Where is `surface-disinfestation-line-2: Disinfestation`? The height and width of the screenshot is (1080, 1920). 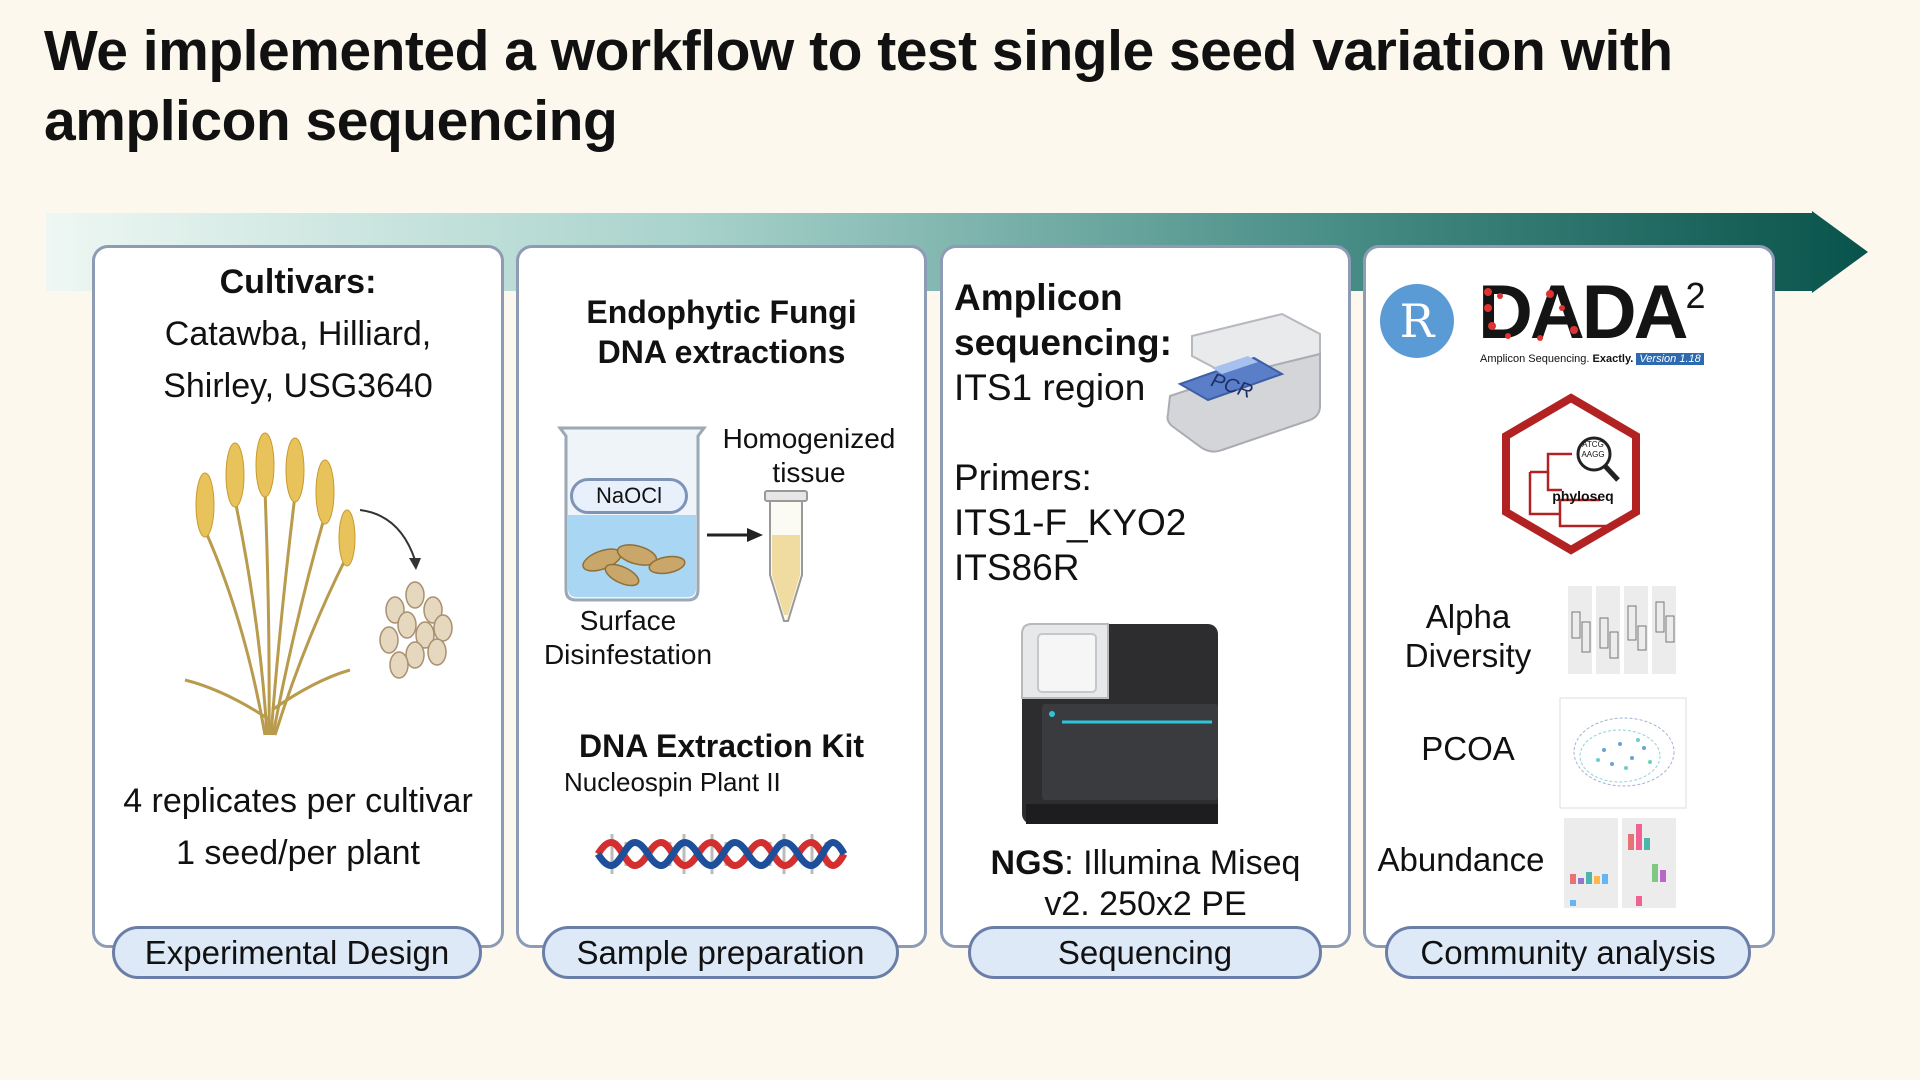 surface-disinfestation-line-2: Disinfestation is located at coordinates (628, 654).